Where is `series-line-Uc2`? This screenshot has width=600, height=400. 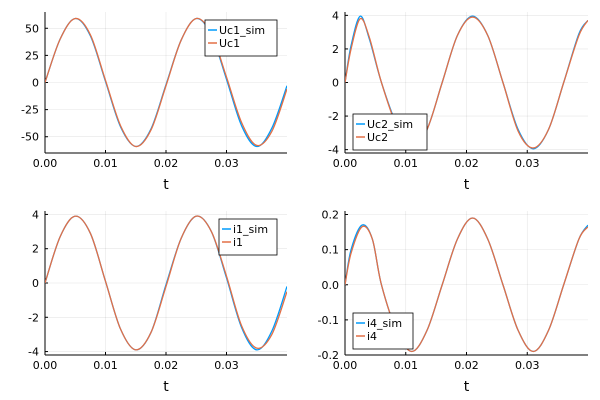 series-line-Uc2 is located at coordinates (466, 82).